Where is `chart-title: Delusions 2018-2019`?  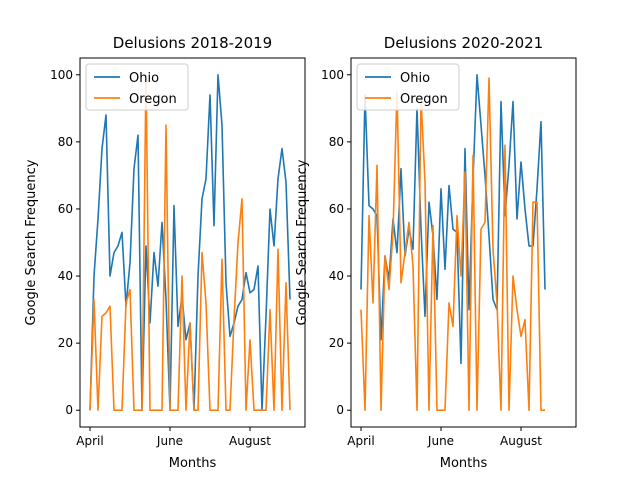
chart-title: Delusions 2018-2019 is located at coordinates (192, 43).